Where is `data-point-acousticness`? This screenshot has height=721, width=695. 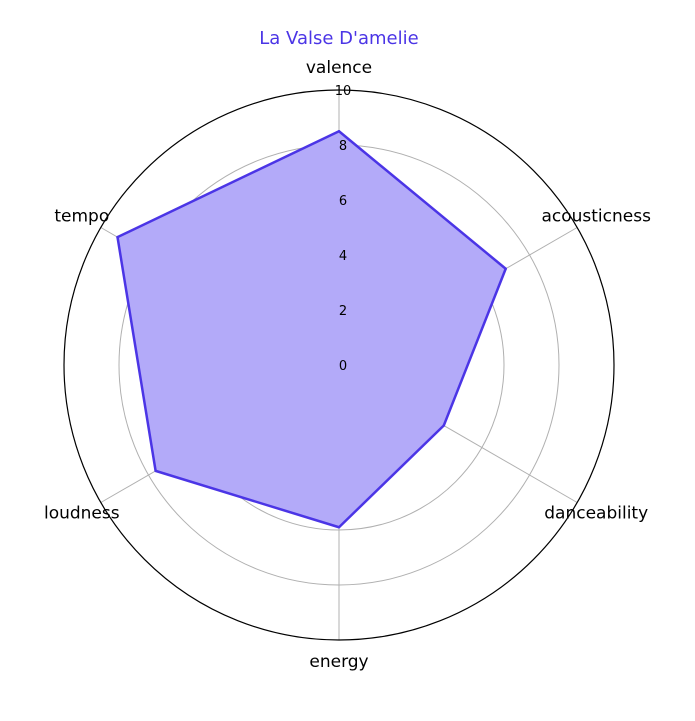
data-point-acousticness is located at coordinates (505, 268).